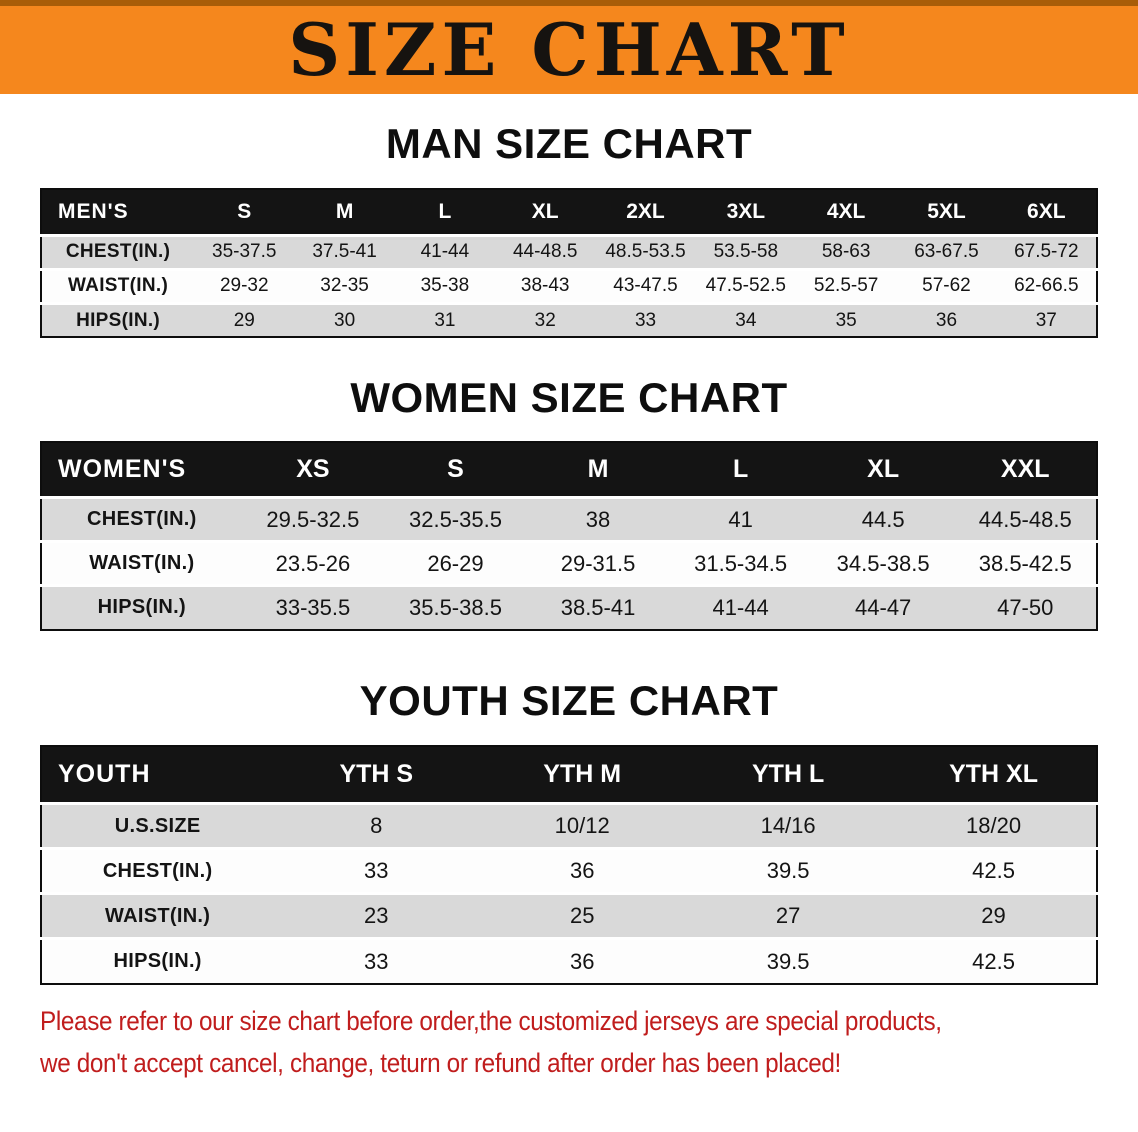  Describe the element at coordinates (645, 287) in the screenshot. I see `size-value-cell: 43-47.5` at that location.